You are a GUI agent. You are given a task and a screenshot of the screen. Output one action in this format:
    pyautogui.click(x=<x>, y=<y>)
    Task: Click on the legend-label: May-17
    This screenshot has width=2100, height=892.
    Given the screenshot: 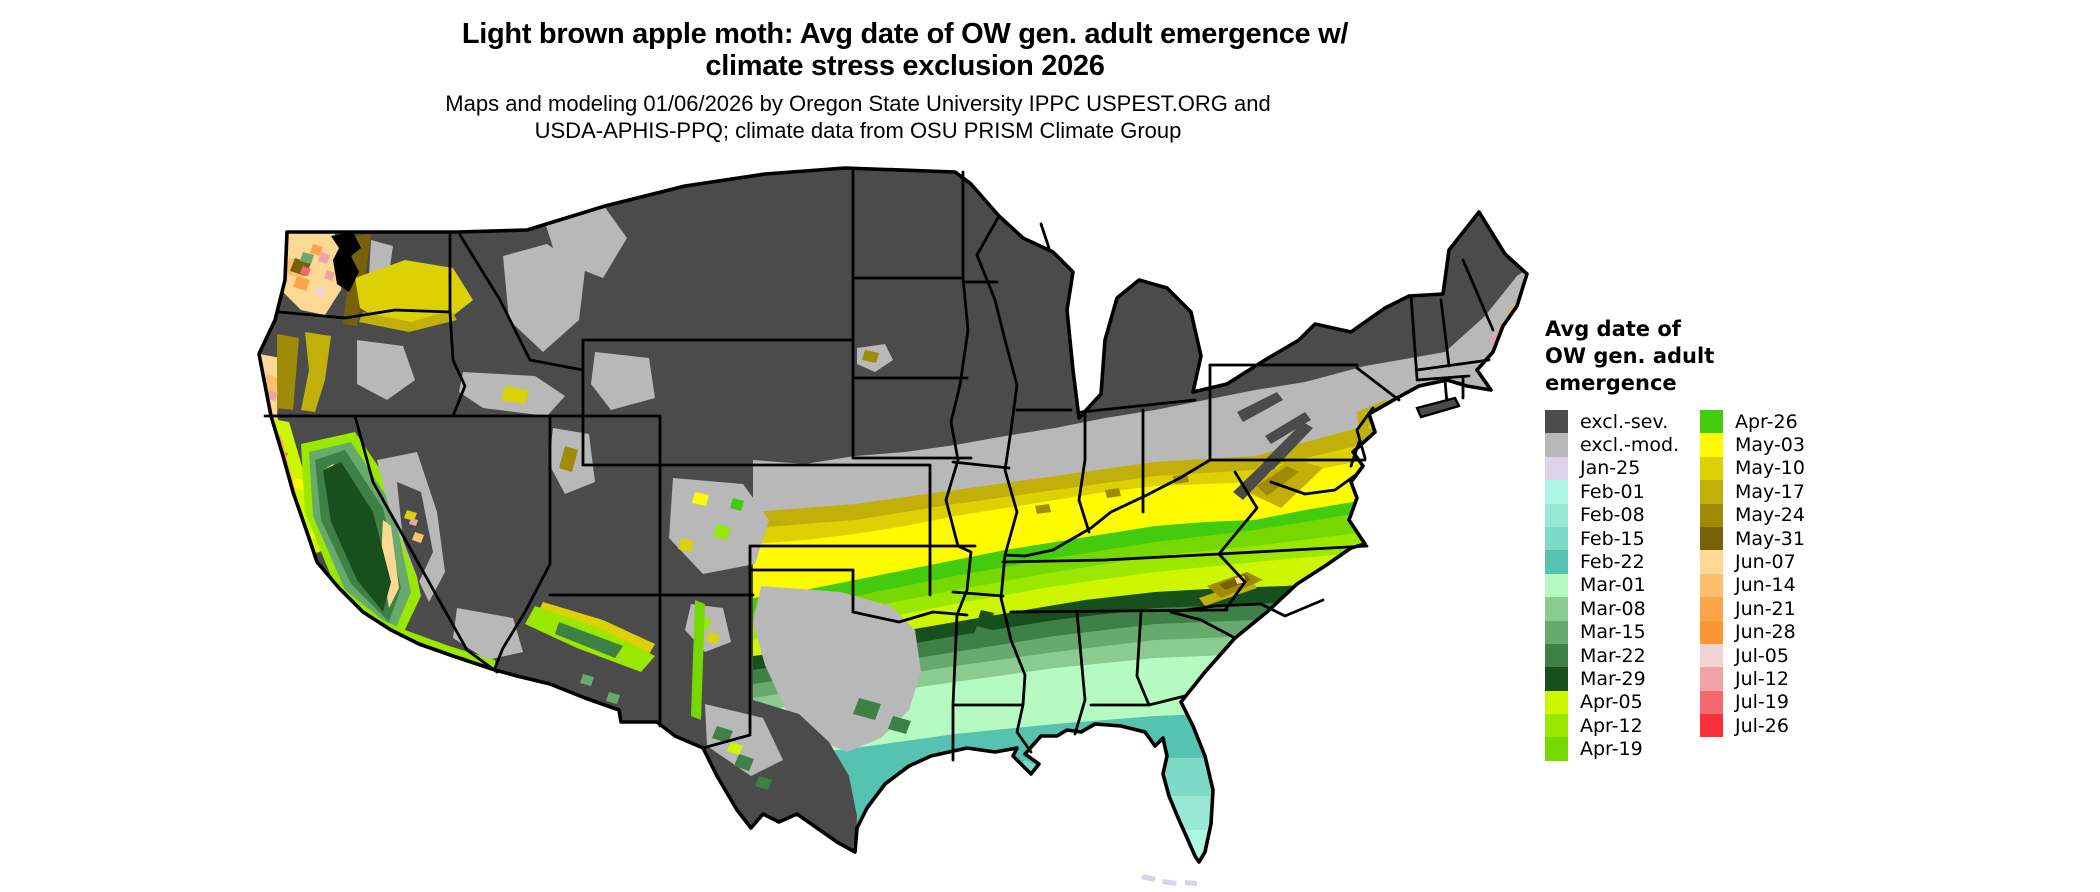 What is the action you would take?
    pyautogui.click(x=1770, y=491)
    